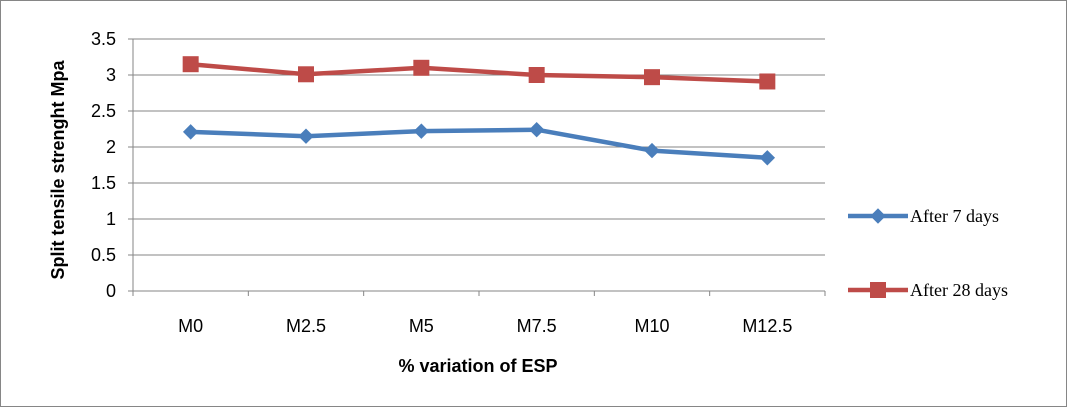 The width and height of the screenshot is (1068, 408). Describe the element at coordinates (103, 165) in the screenshot. I see `y-tick-labels: 0 0.5 1 1.5 2 2.5 3 3.5` at that location.